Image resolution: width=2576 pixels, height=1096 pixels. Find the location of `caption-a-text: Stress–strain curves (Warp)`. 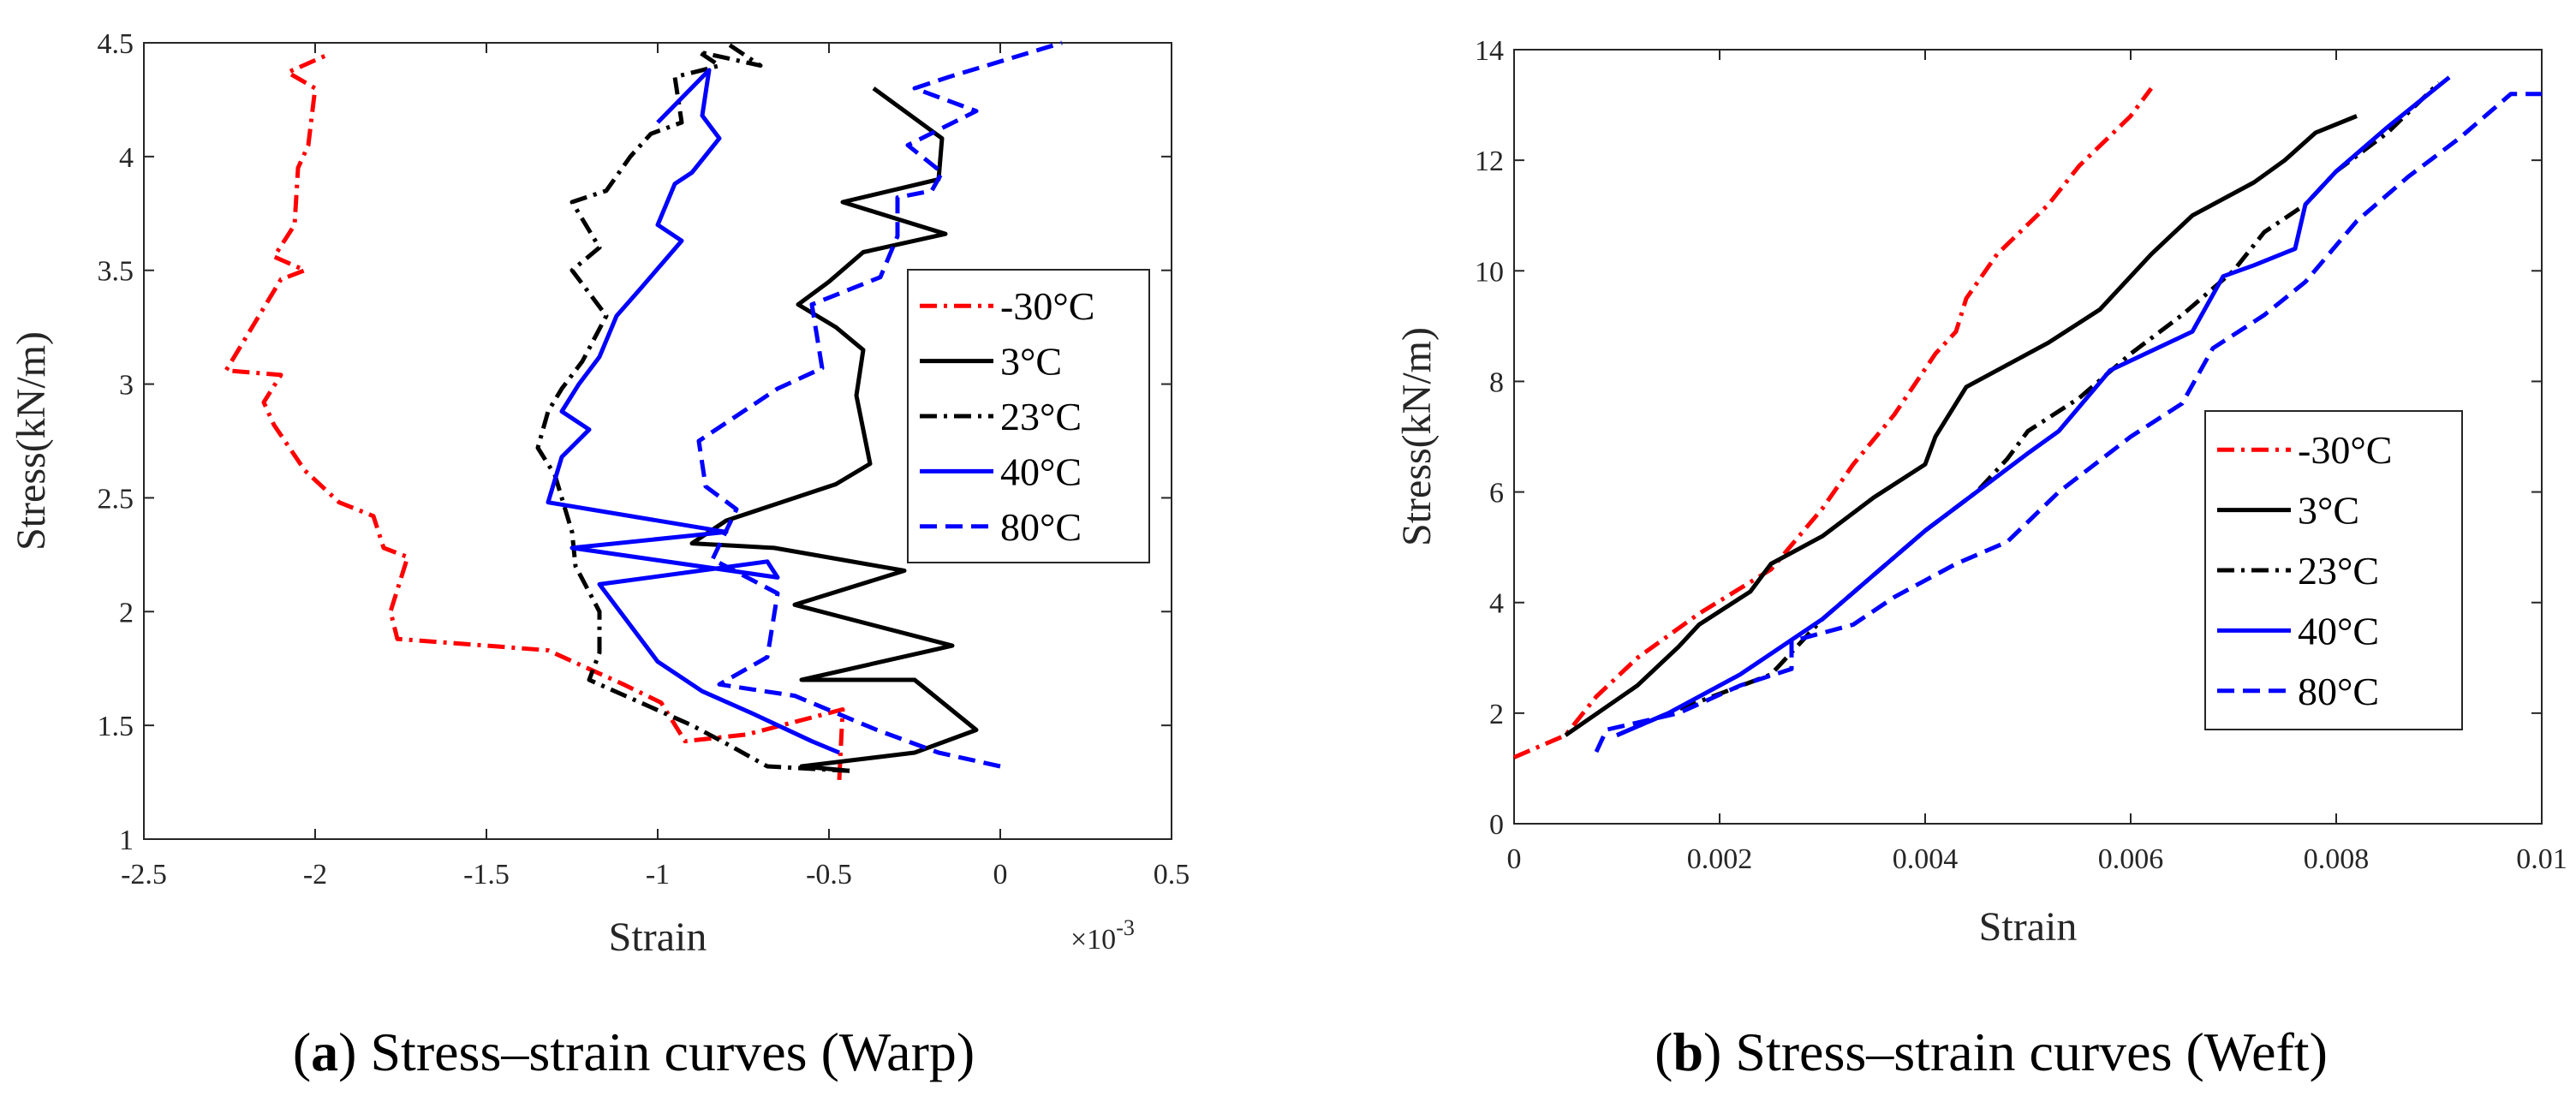

caption-a-text: Stress–strain curves (Warp) is located at coordinates (672, 1052).